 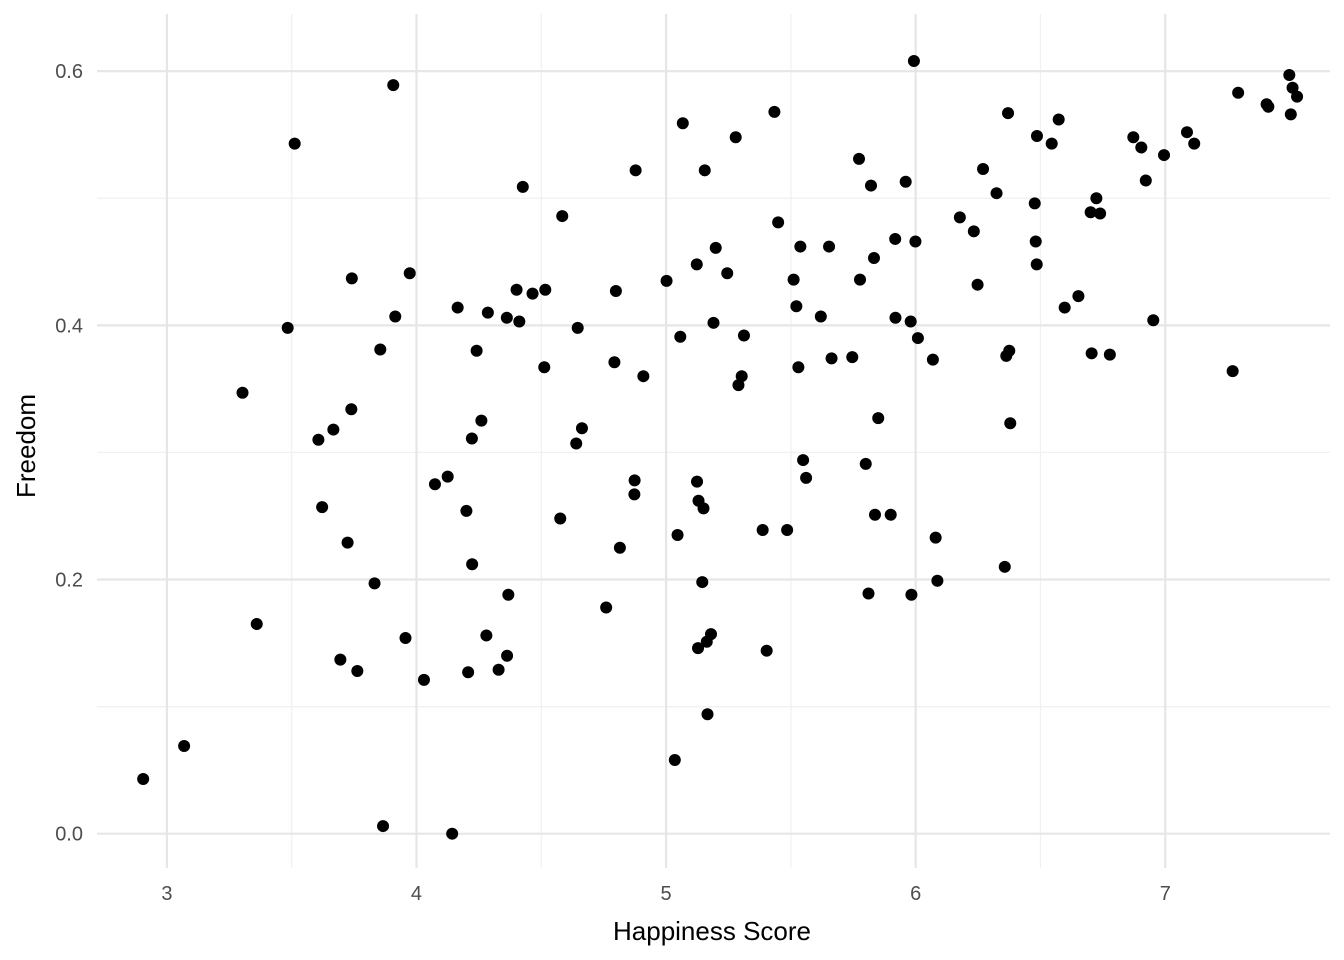 What do you see at coordinates (666, 894) in the screenshot?
I see `x-tick-label: 5` at bounding box center [666, 894].